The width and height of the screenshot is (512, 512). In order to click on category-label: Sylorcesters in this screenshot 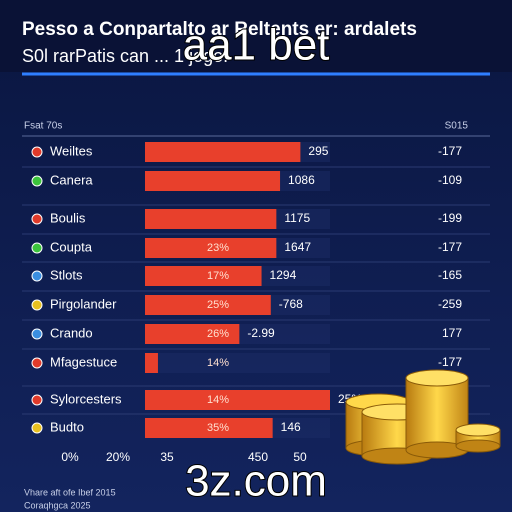, I will do `click(86, 398)`.